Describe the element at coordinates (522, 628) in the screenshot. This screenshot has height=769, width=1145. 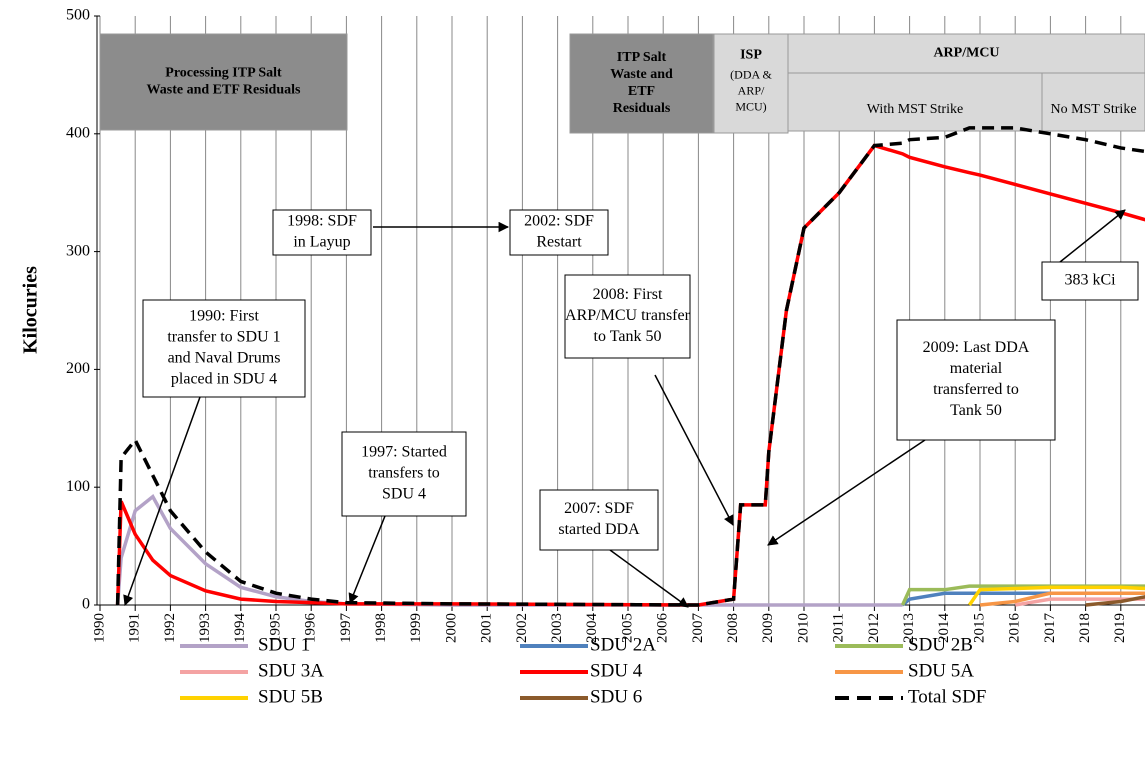
I see `x-tick-label: 2002` at that location.